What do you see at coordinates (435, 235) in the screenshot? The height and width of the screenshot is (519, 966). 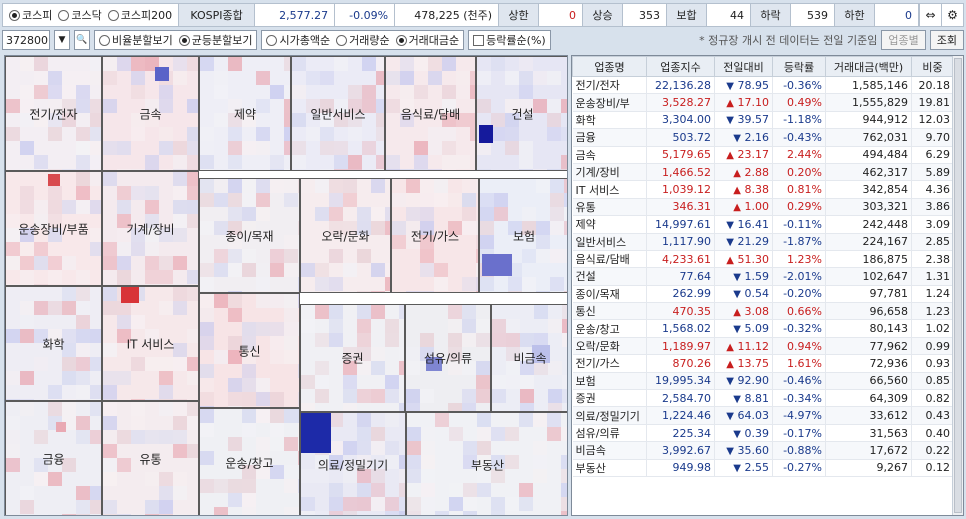 I see `sector-tile: 전기/가스` at bounding box center [435, 235].